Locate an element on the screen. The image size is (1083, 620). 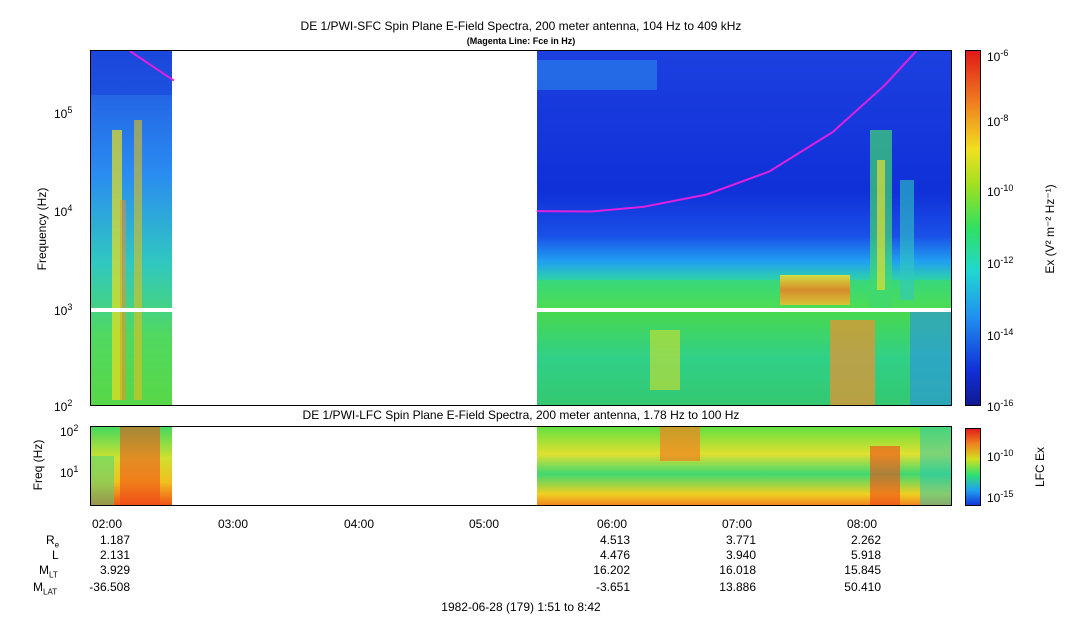
top-cb-tick-4: 10⁻¹² is located at coordinates (1000, 263).